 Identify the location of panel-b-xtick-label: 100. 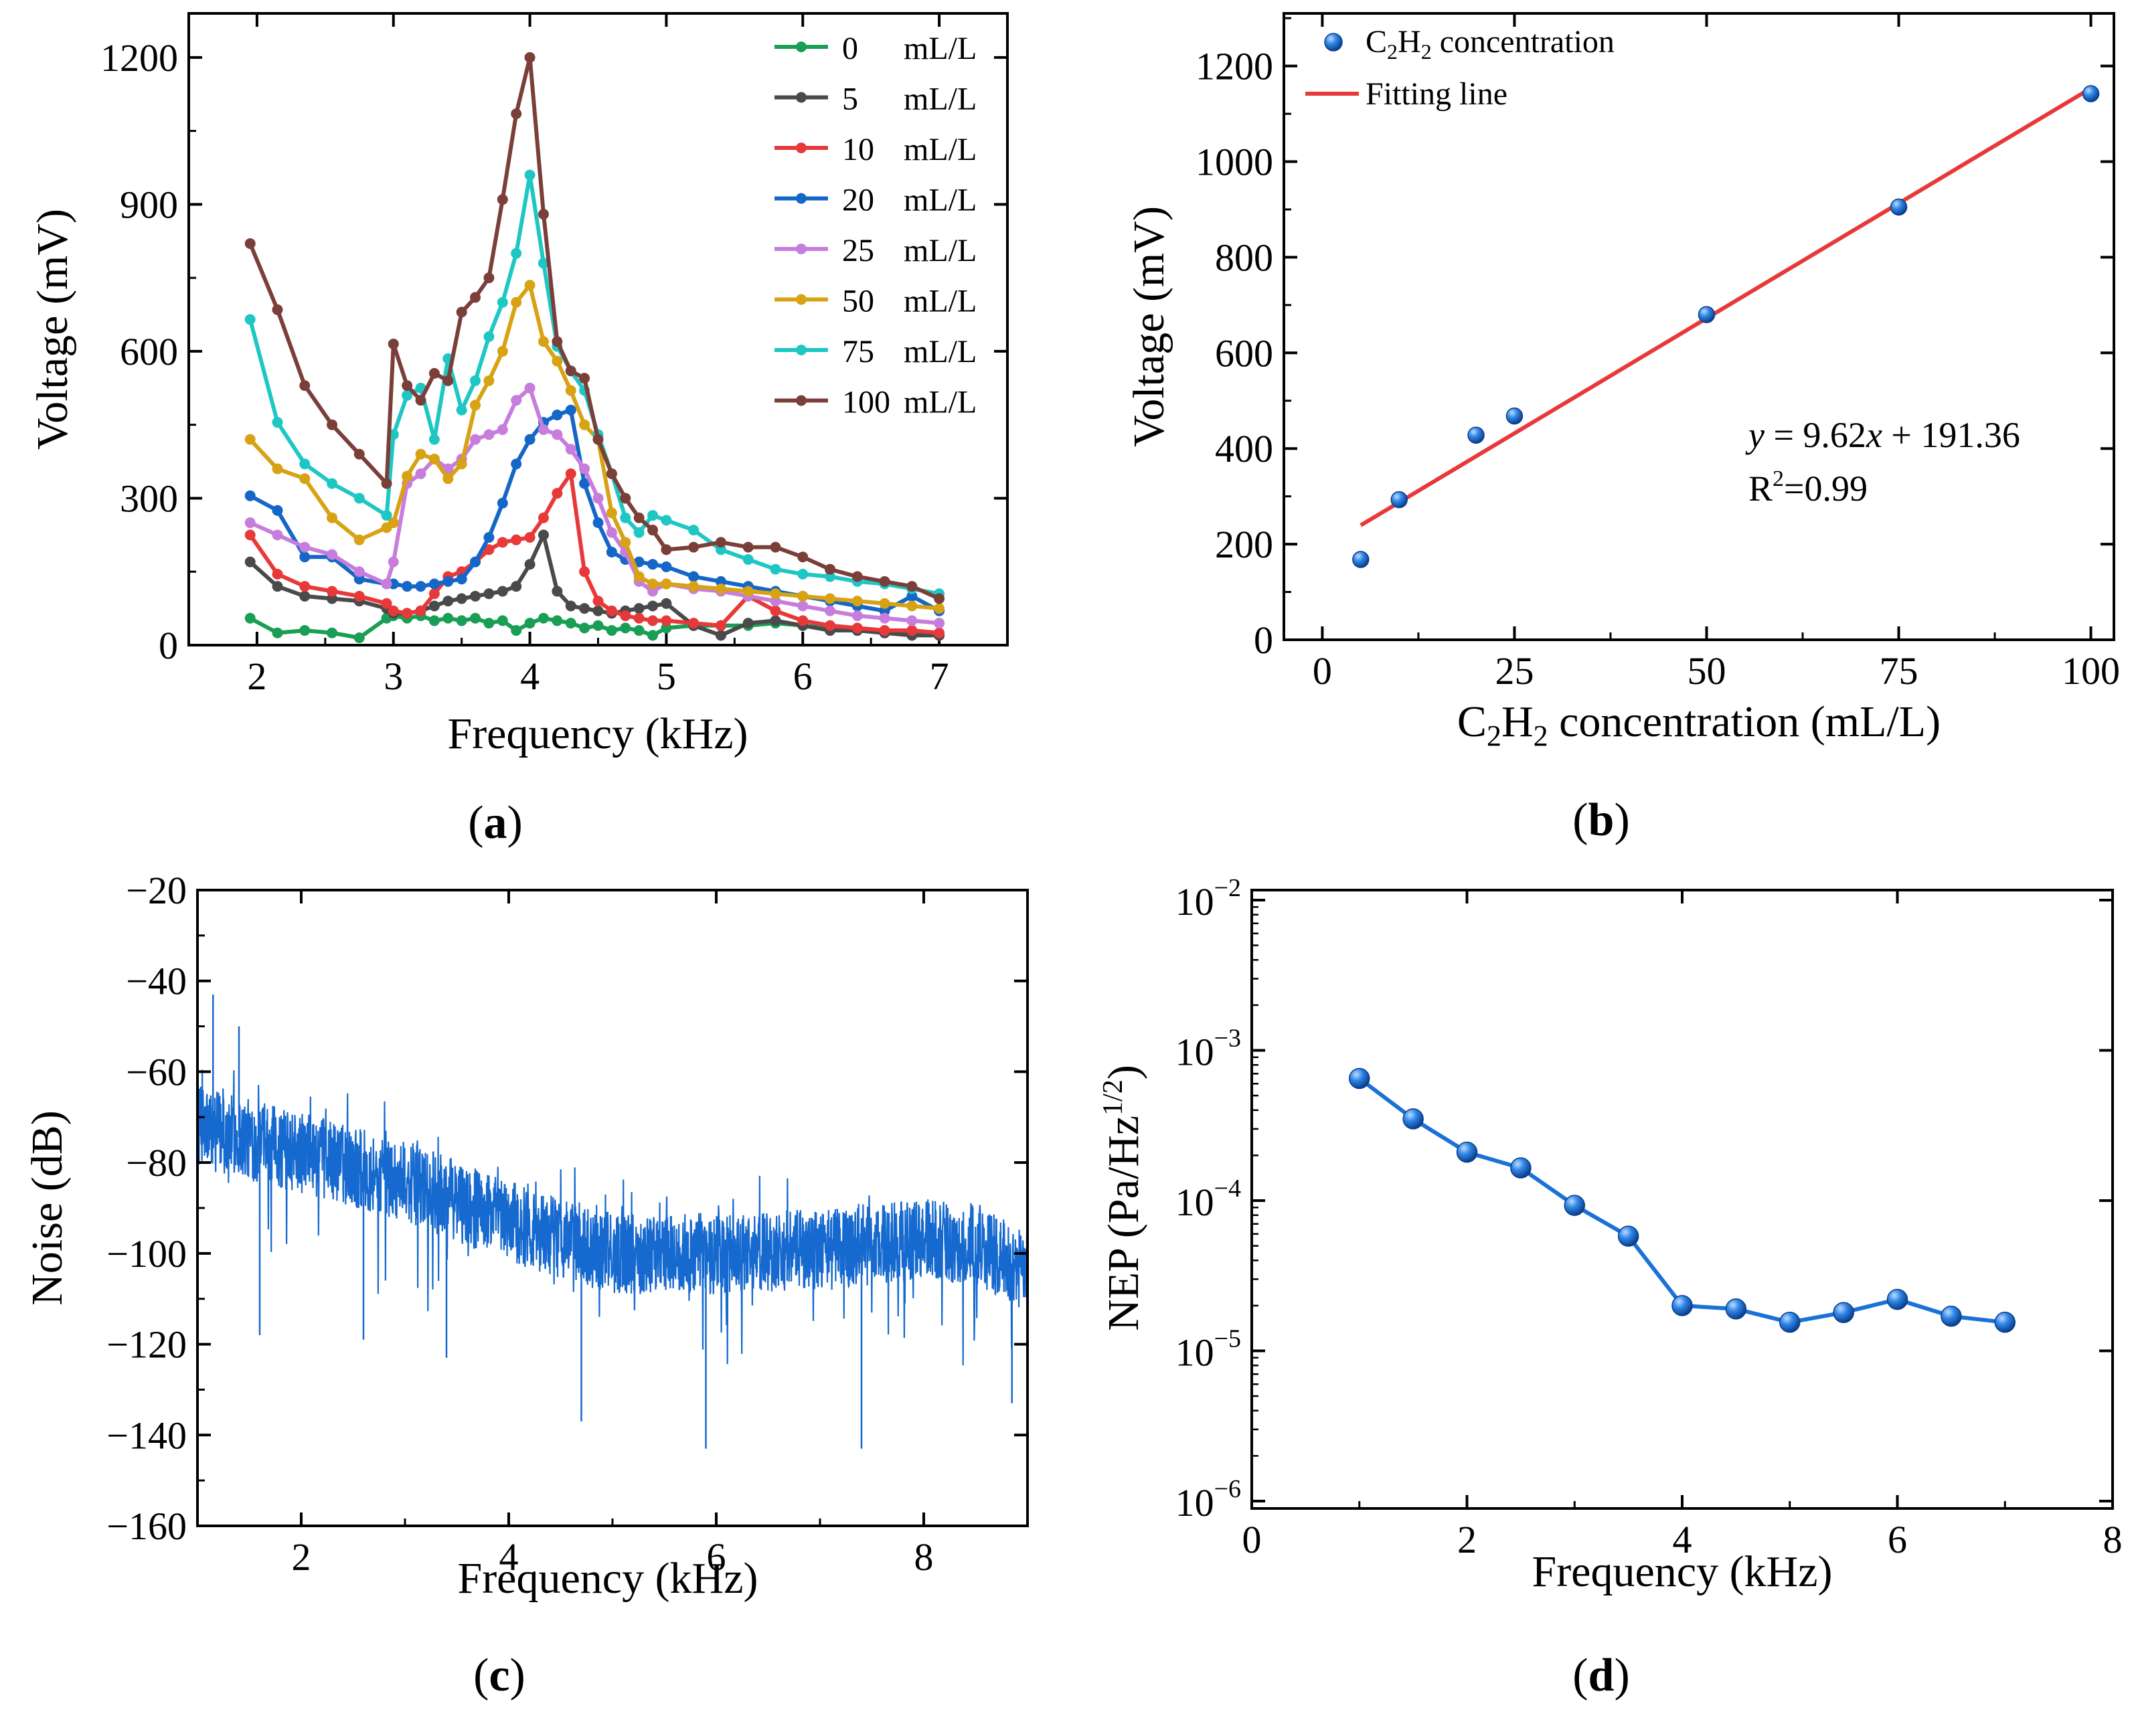
(2091, 671).